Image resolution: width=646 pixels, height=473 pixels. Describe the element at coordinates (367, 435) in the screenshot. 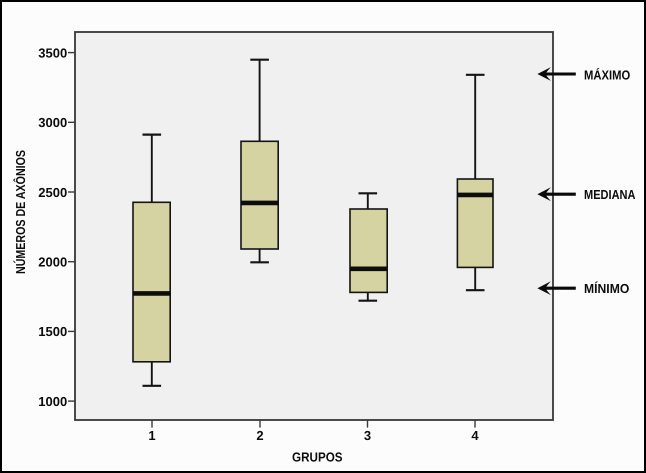

I see `svg-text: 3` at that location.